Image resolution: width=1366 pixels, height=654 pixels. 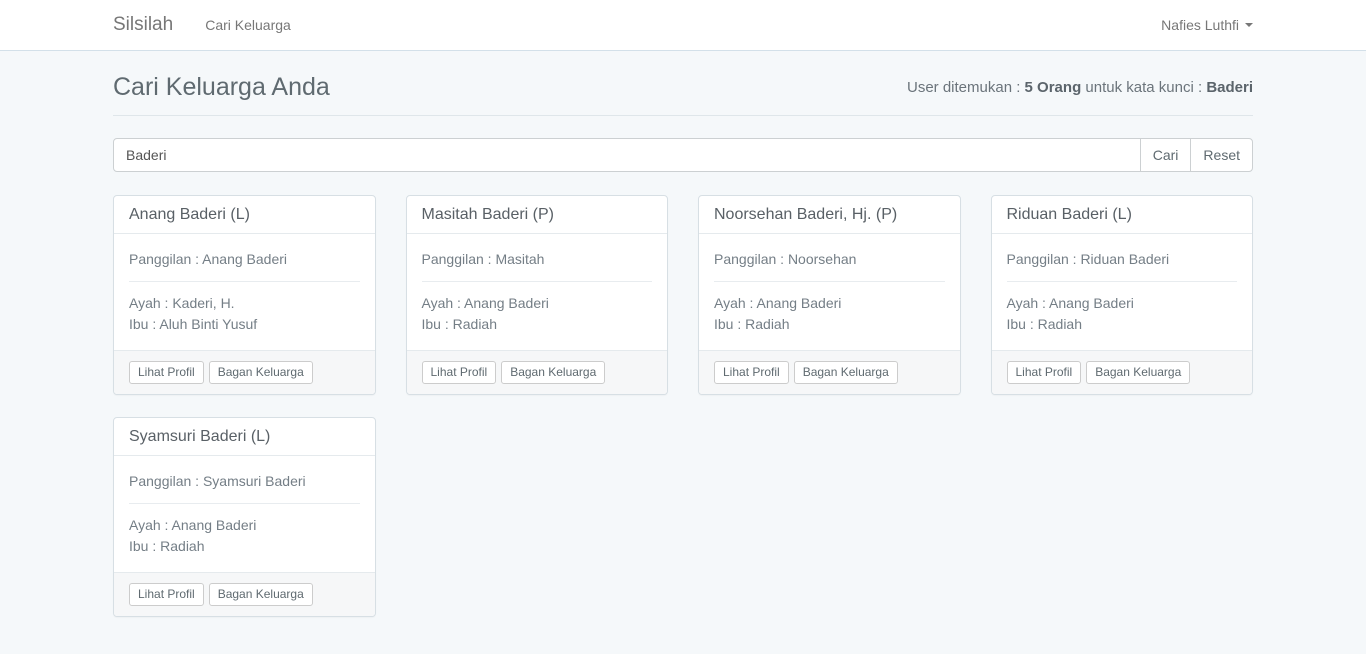 What do you see at coordinates (1165, 154) in the screenshot?
I see `cari-button: Cari` at bounding box center [1165, 154].